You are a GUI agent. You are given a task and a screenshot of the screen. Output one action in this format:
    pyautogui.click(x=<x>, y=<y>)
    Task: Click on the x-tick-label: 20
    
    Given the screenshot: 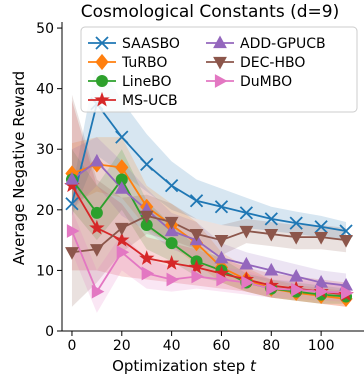 What is the action you would take?
    pyautogui.click(x=122, y=346)
    